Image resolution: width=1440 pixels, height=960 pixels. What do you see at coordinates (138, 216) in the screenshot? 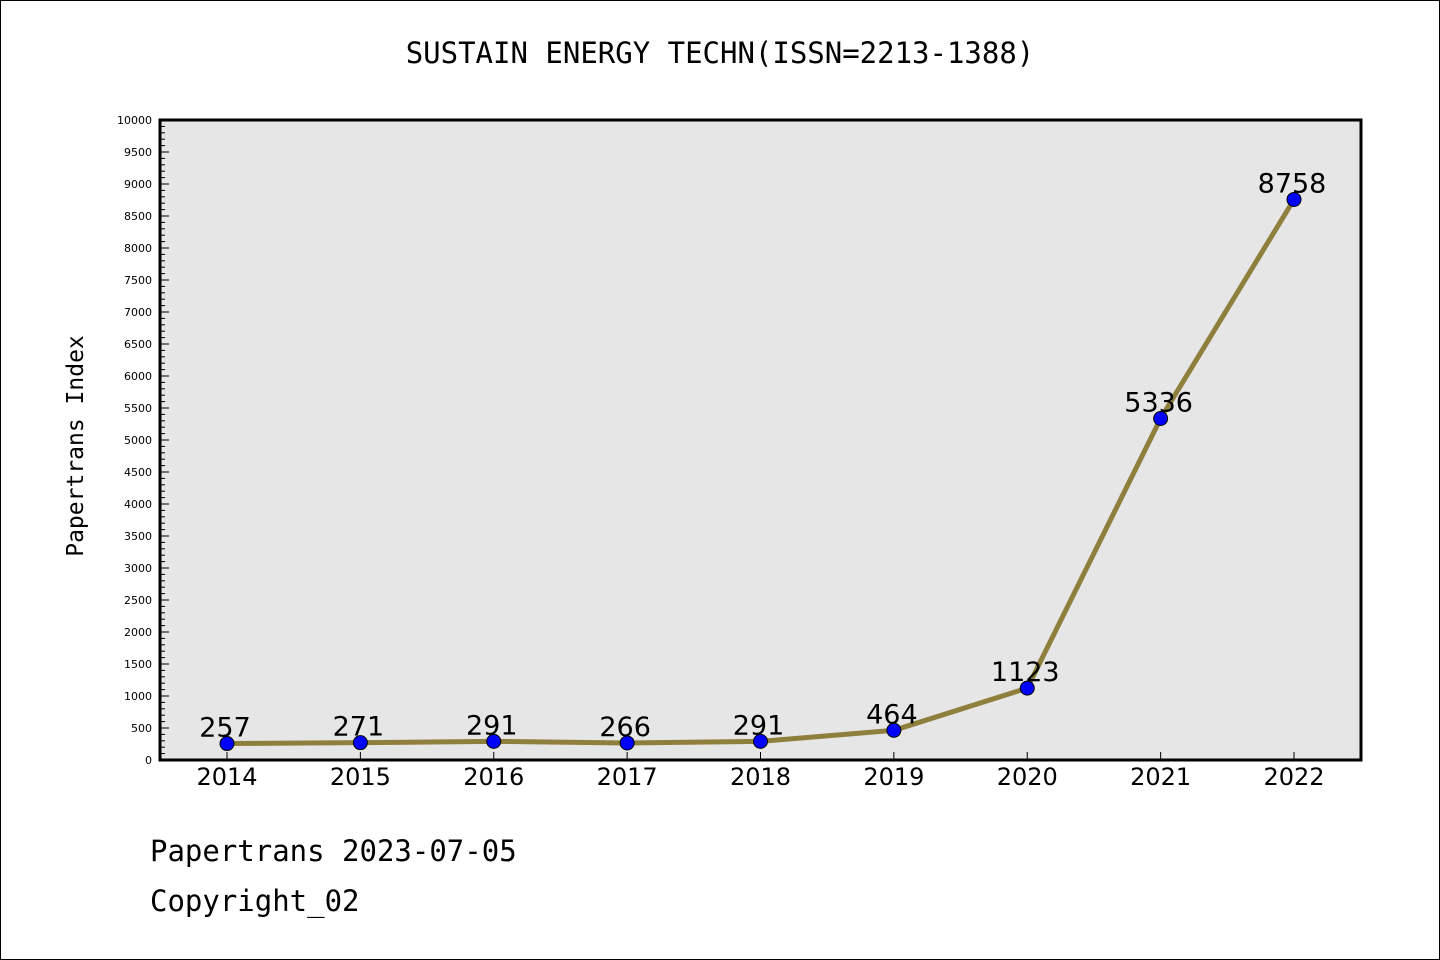
I see `y-tick-label: 8500` at bounding box center [138, 216].